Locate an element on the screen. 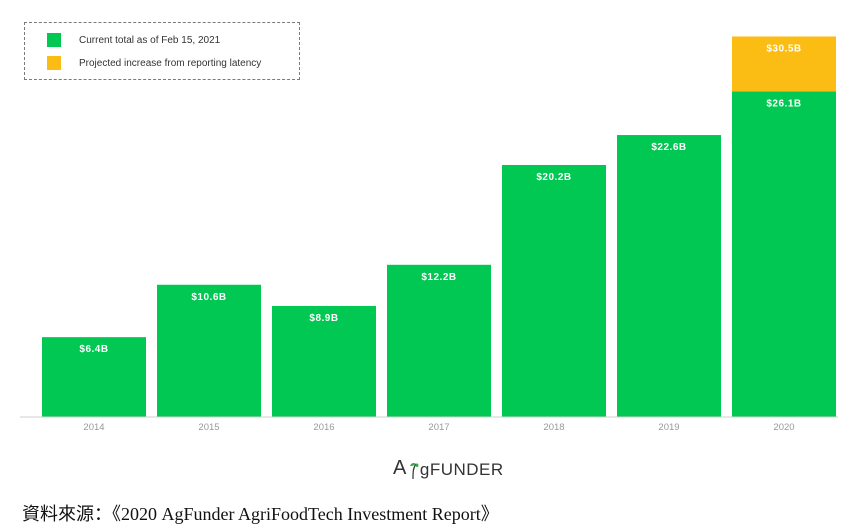  bar-current-2016 is located at coordinates (324, 361).